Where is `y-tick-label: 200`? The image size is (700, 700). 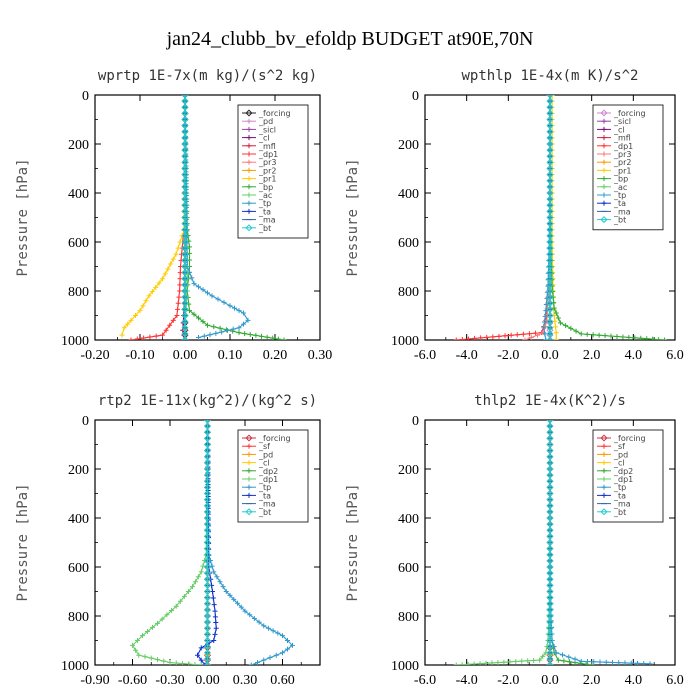
y-tick-label: 200 is located at coordinates (78, 470).